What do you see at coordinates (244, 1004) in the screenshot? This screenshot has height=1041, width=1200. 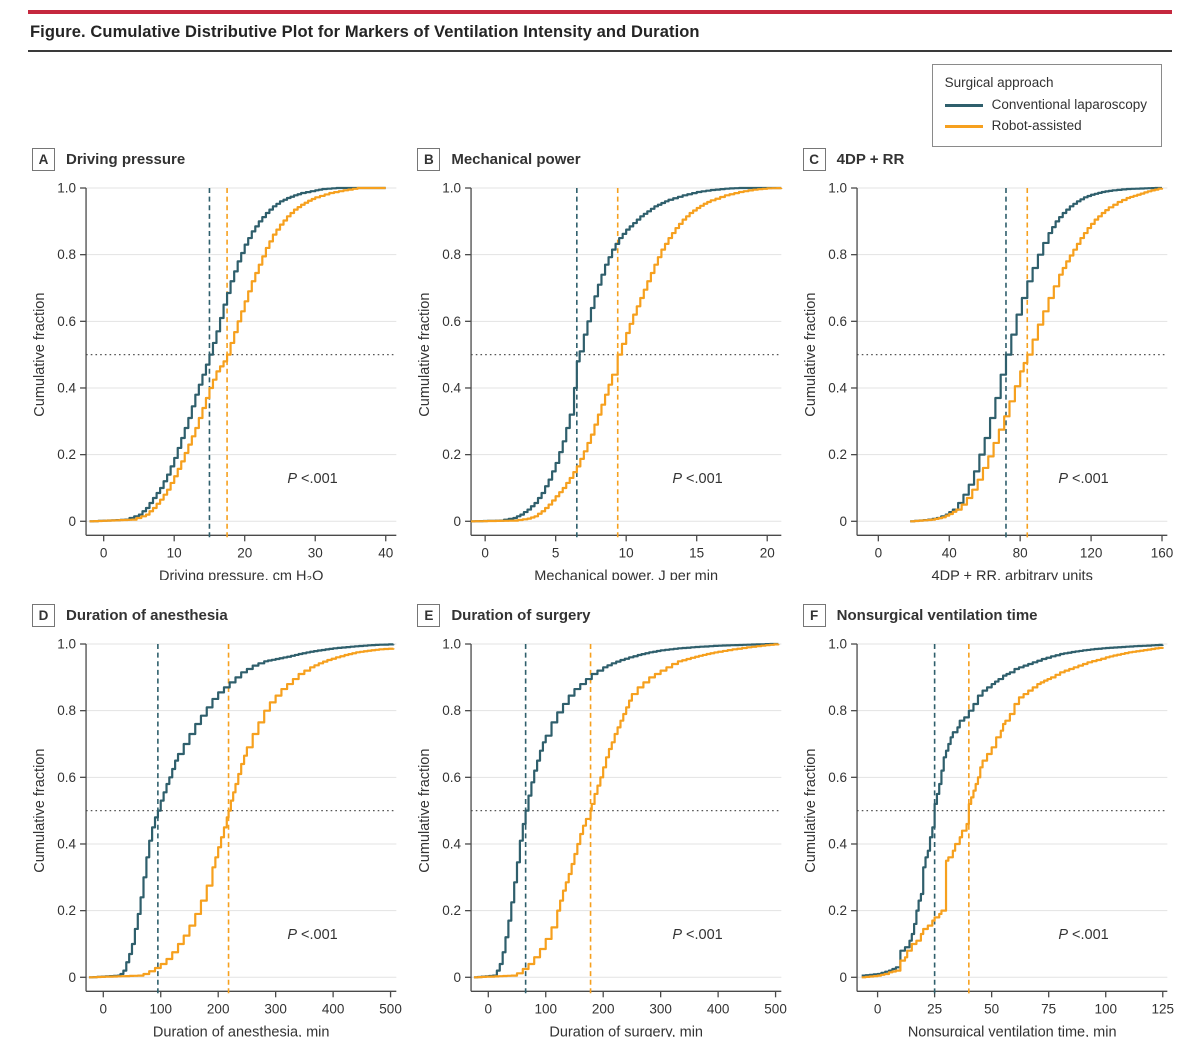 I see `x-axis: 0 100 200 300 400 500` at bounding box center [244, 1004].